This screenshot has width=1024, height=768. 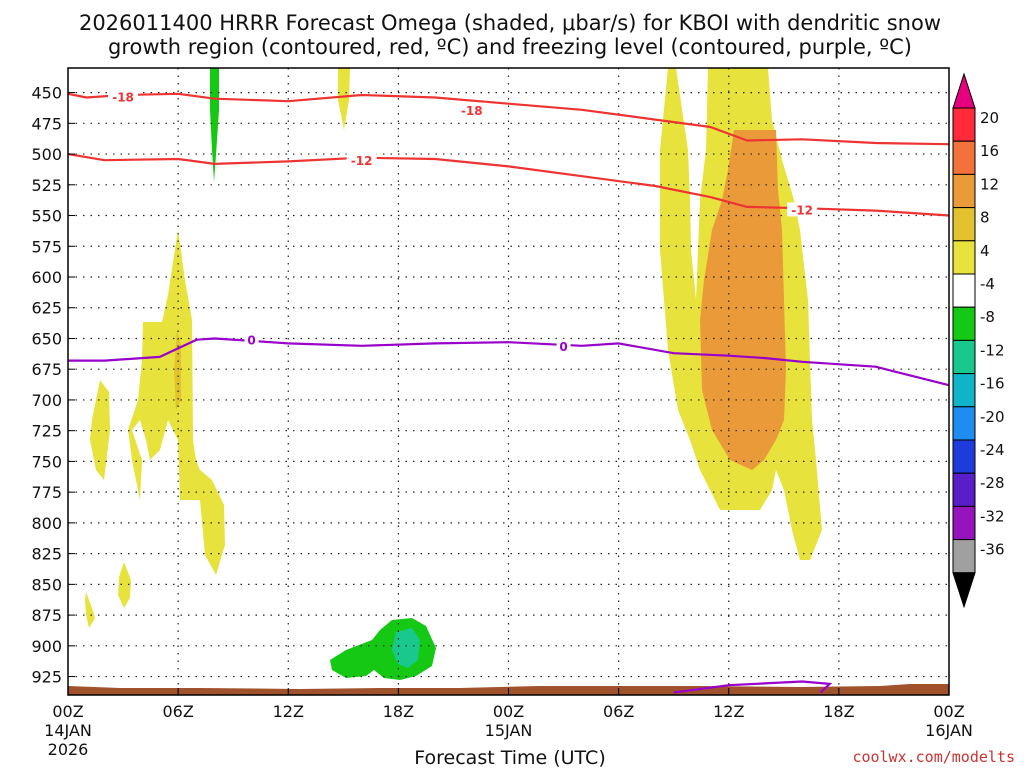 I want to click on y-tick-label: 475, so click(x=46, y=123).